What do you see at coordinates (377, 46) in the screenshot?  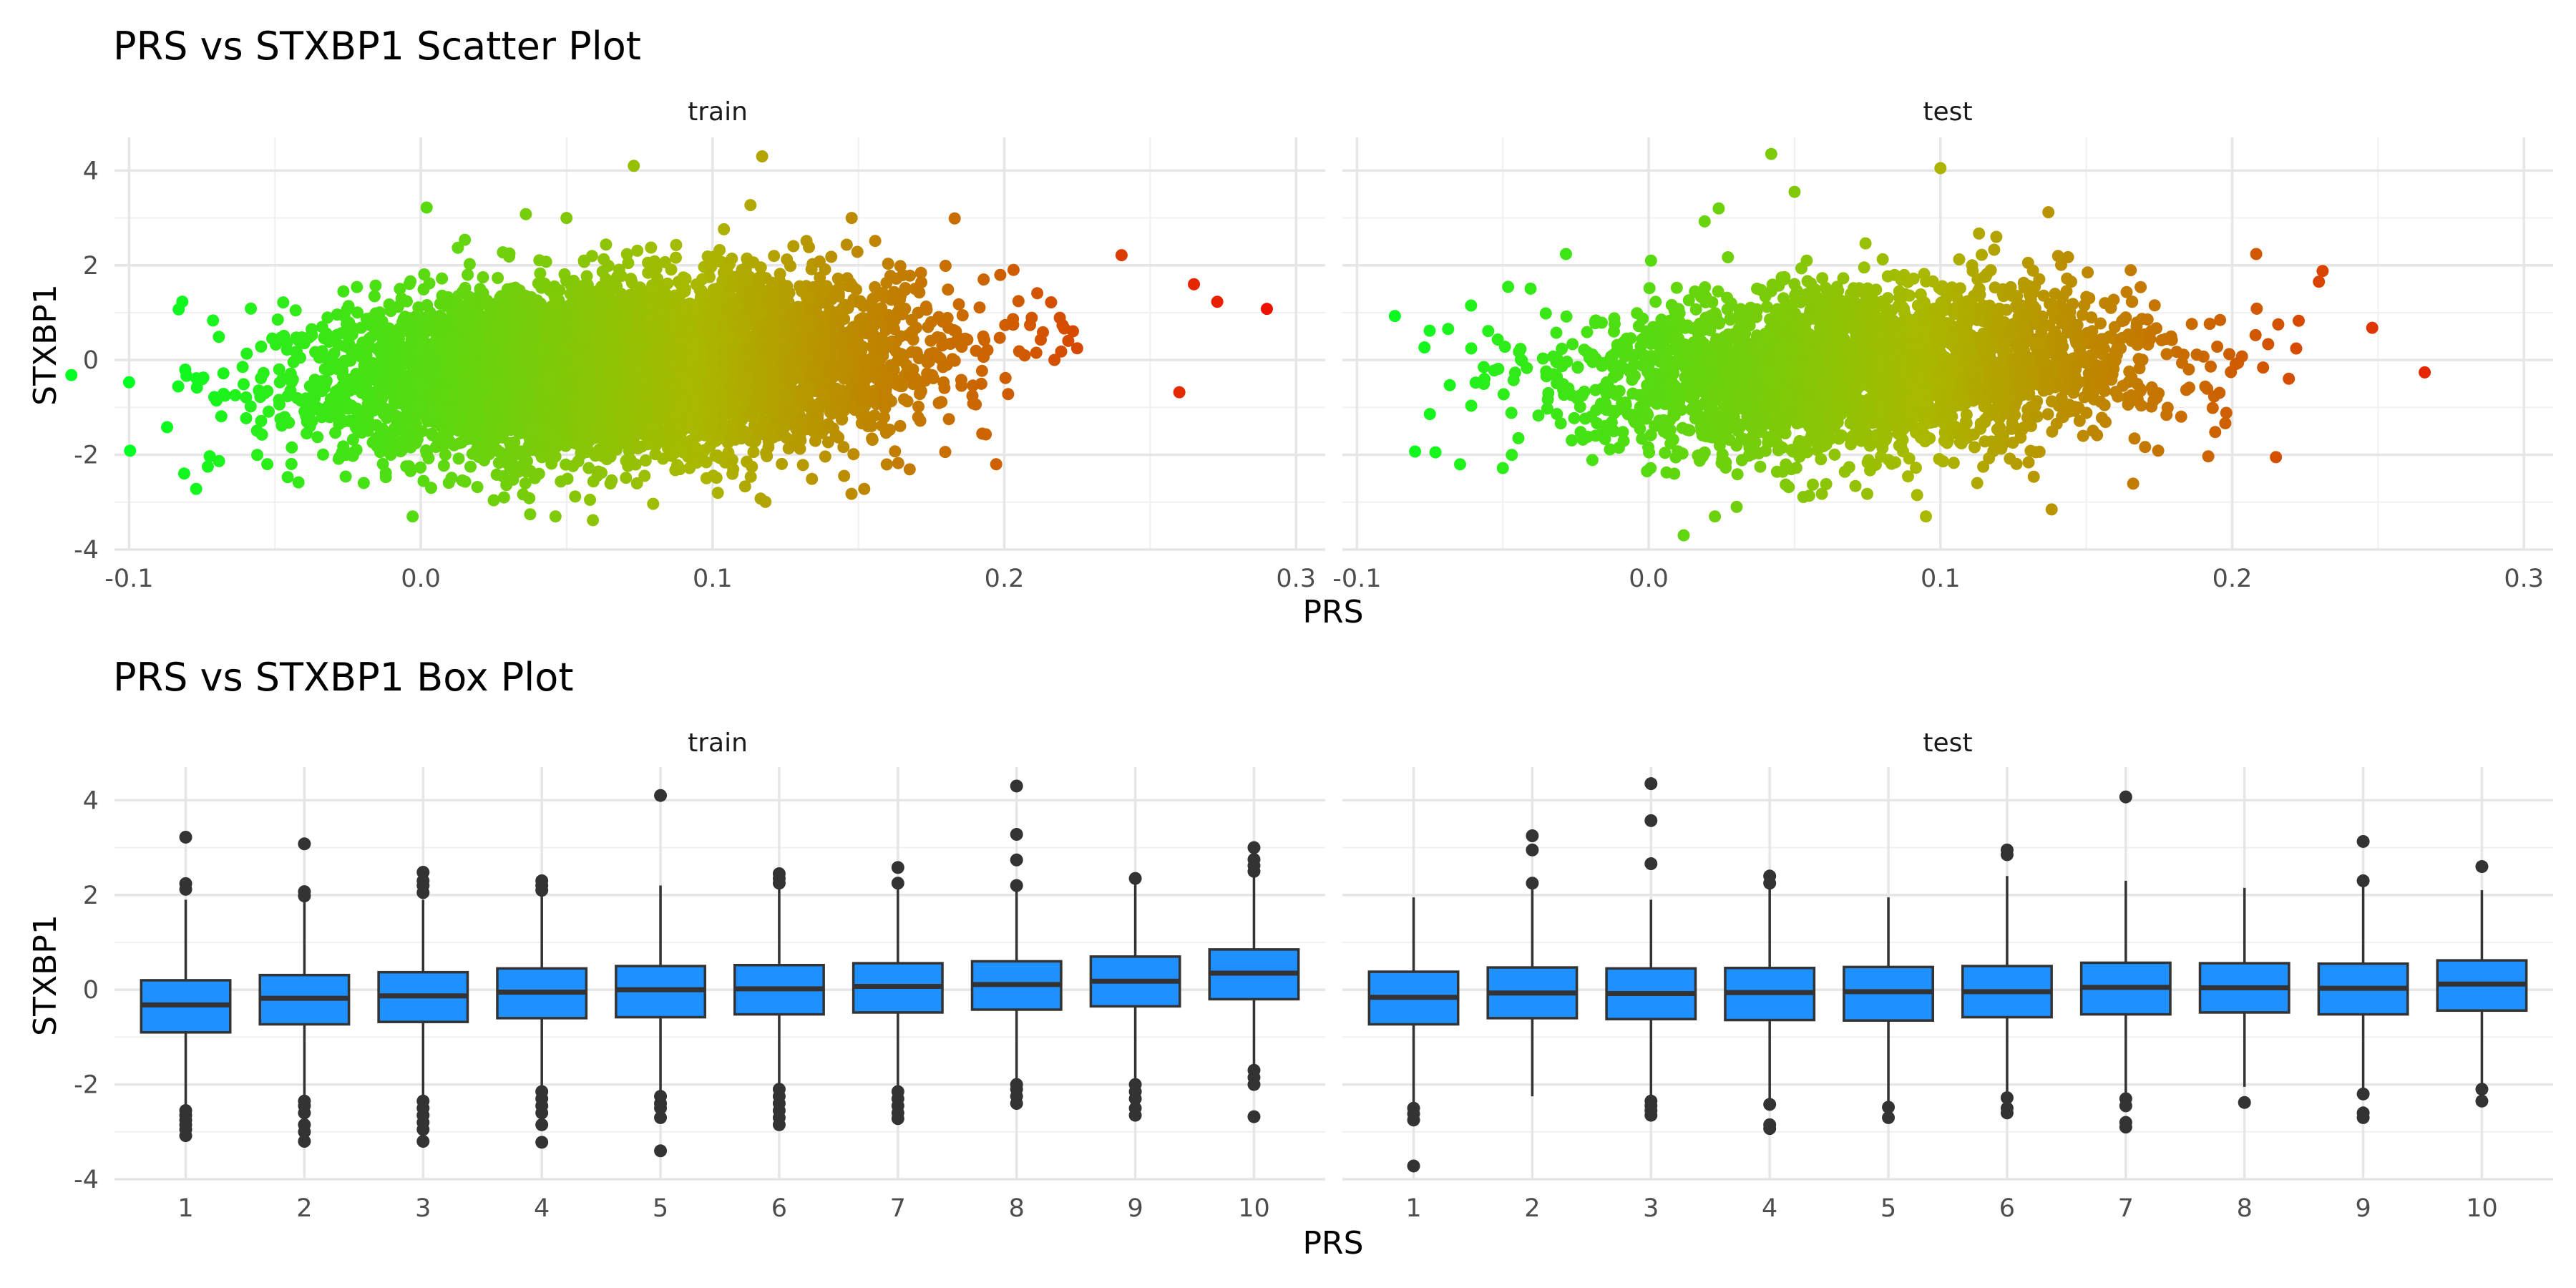 I see `scatter-chart-title: PRS vs STXBP1 Scatter Plot` at bounding box center [377, 46].